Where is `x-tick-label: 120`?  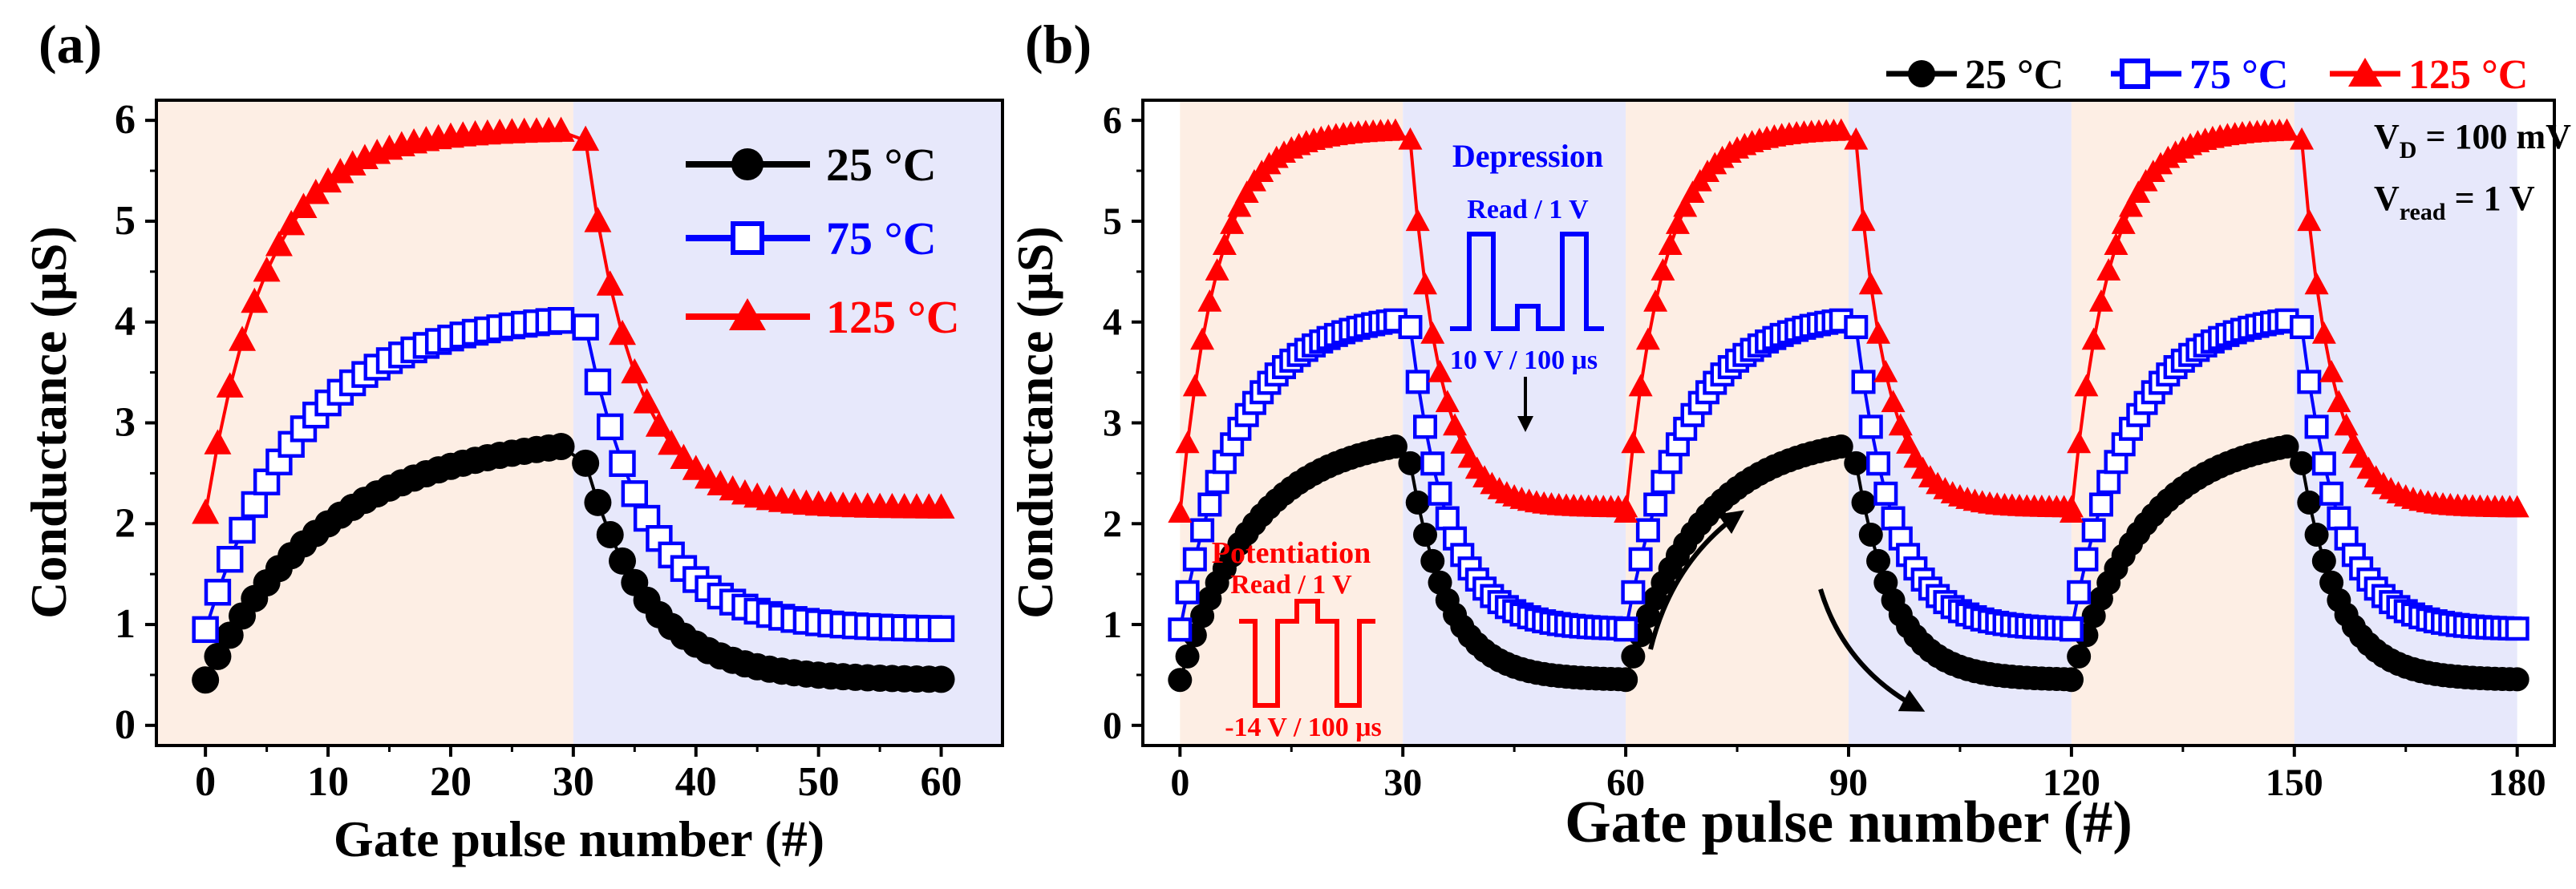 x-tick-label: 120 is located at coordinates (2071, 783).